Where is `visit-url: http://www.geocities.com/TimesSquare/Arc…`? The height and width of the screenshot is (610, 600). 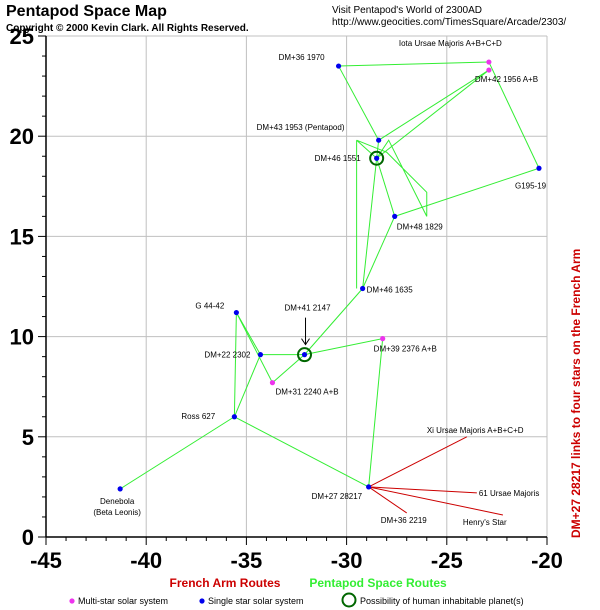
visit-url: http://www.geocities.com/TimesSquare/Arc… is located at coordinates (449, 22).